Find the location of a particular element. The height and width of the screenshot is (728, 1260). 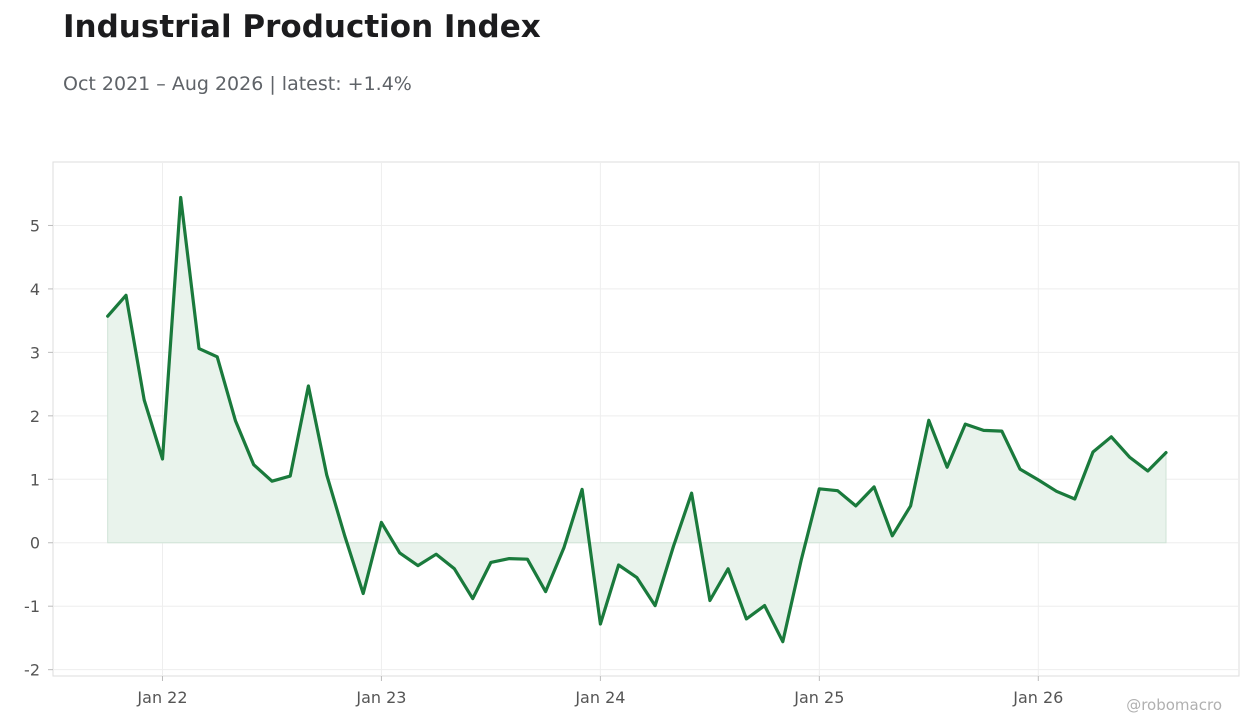

y-tick-label: 1 is located at coordinates (35, 479).